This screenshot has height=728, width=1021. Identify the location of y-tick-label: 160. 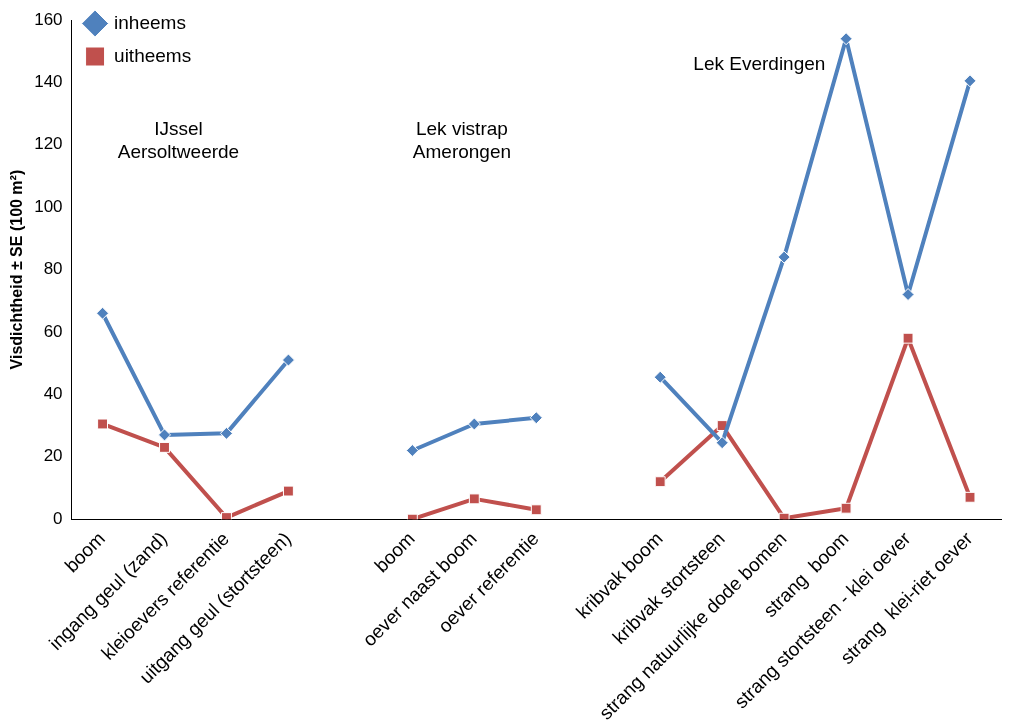
(48, 19).